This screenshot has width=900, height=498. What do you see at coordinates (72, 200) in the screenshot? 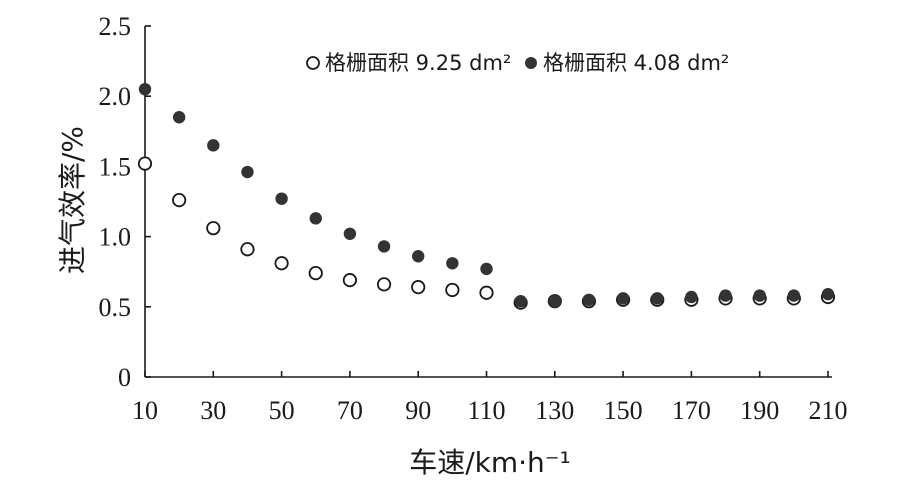
I see `y-axis-title: 进气效率/%` at bounding box center [72, 200].